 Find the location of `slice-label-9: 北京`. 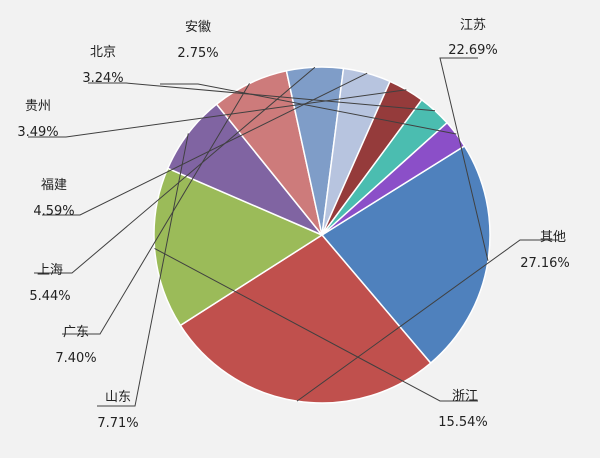

slice-label-9: 北京 is located at coordinates (103, 52).